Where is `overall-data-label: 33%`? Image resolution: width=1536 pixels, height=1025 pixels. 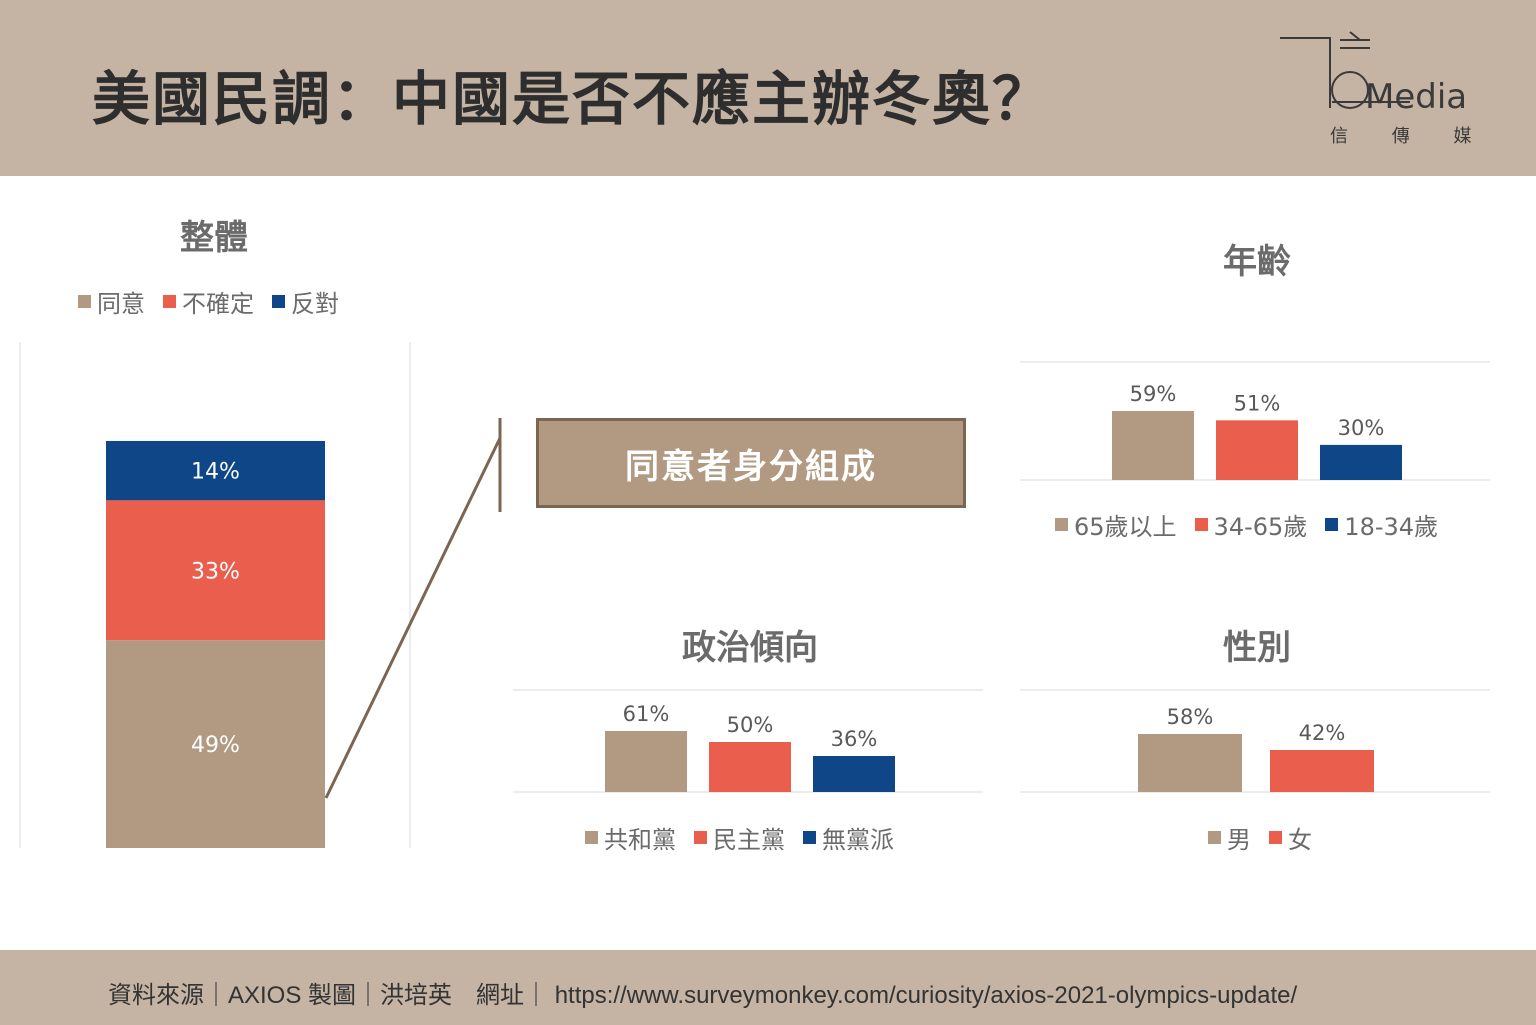 overall-data-label: 33% is located at coordinates (215, 571).